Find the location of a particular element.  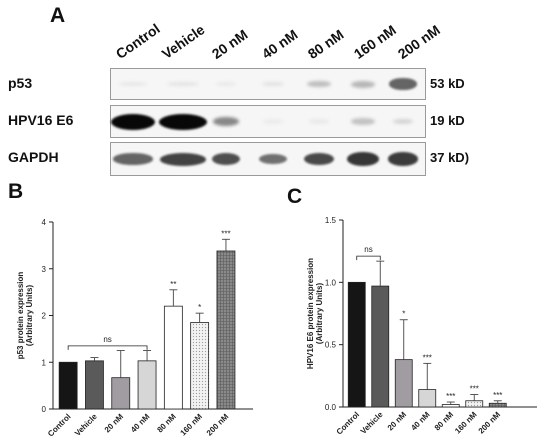

lane-label: 200 nM is located at coordinates (418, 41).